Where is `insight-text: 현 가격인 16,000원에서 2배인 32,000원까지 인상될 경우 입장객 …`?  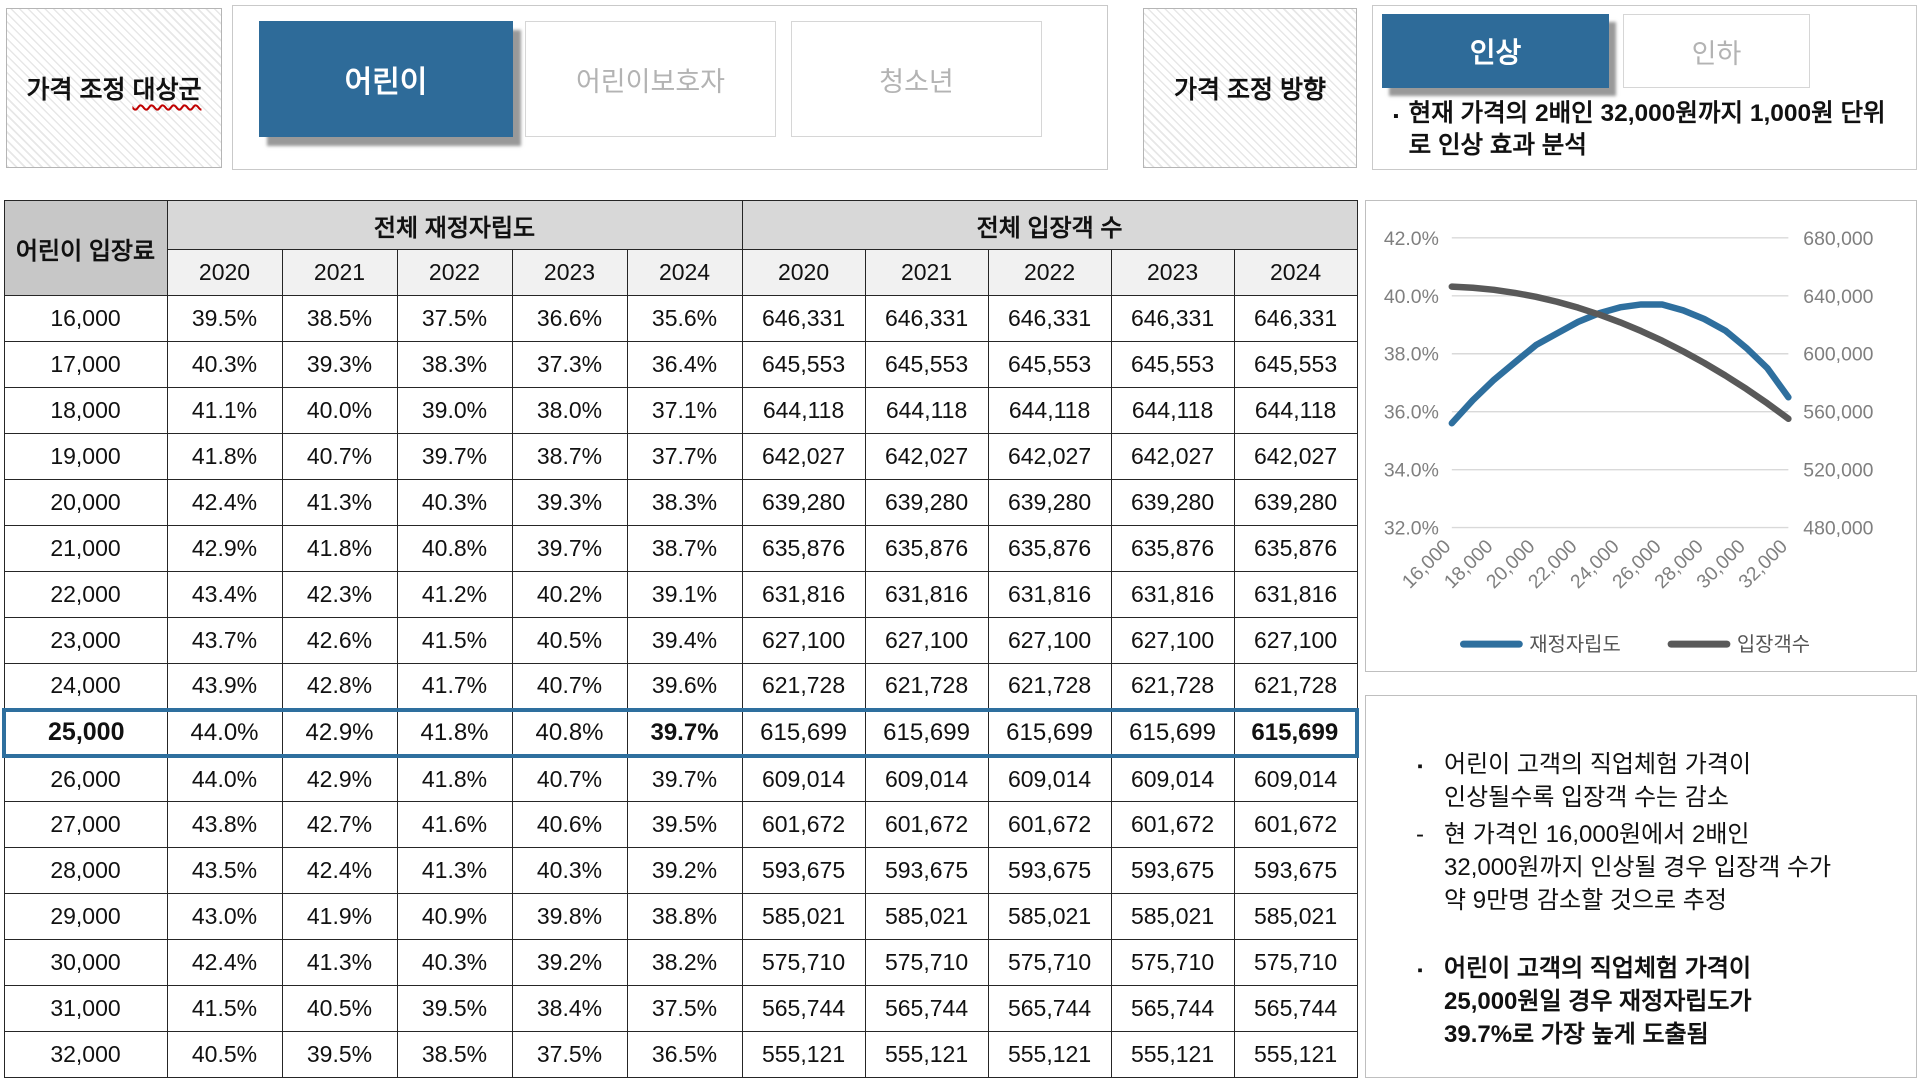 insight-text: 현 가격인 16,000원에서 2배인 32,000원까지 인상될 경우 입장객 … is located at coordinates (1638, 868).